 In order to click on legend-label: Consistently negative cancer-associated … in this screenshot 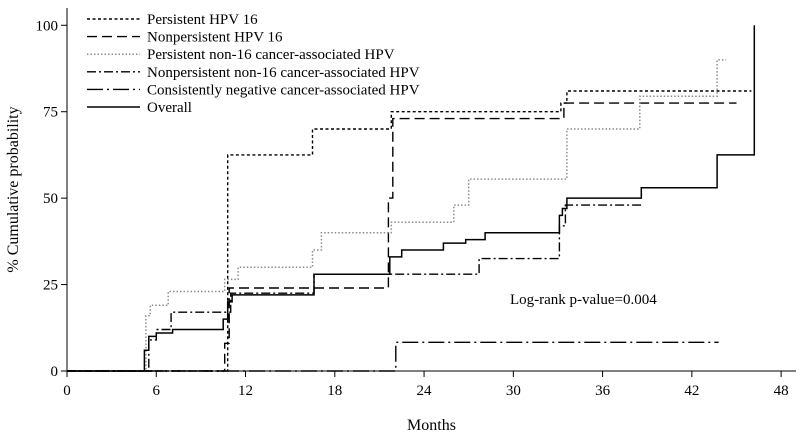, I will do `click(283, 90)`.